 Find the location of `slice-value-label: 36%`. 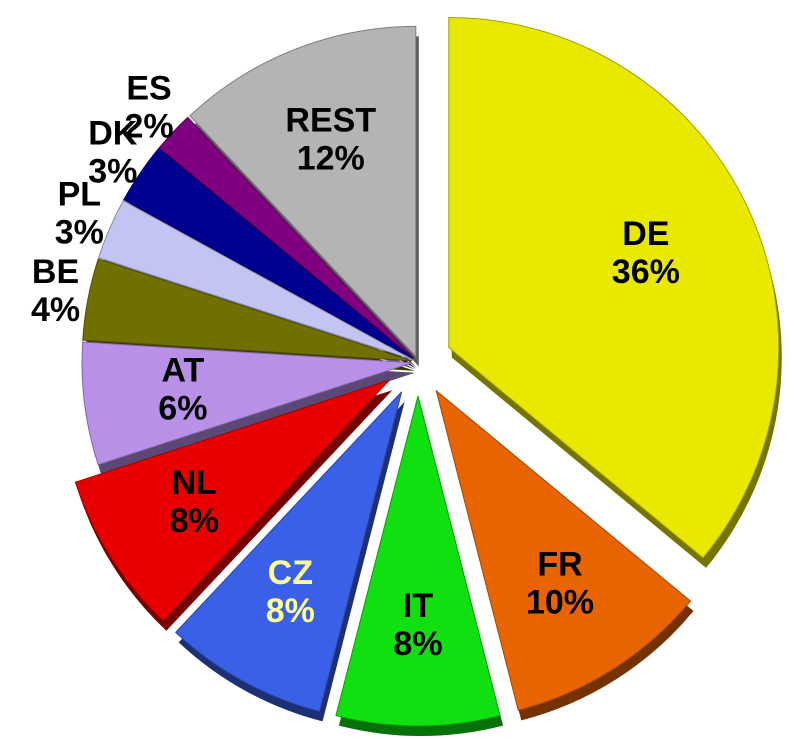

slice-value-label: 36% is located at coordinates (646, 272).